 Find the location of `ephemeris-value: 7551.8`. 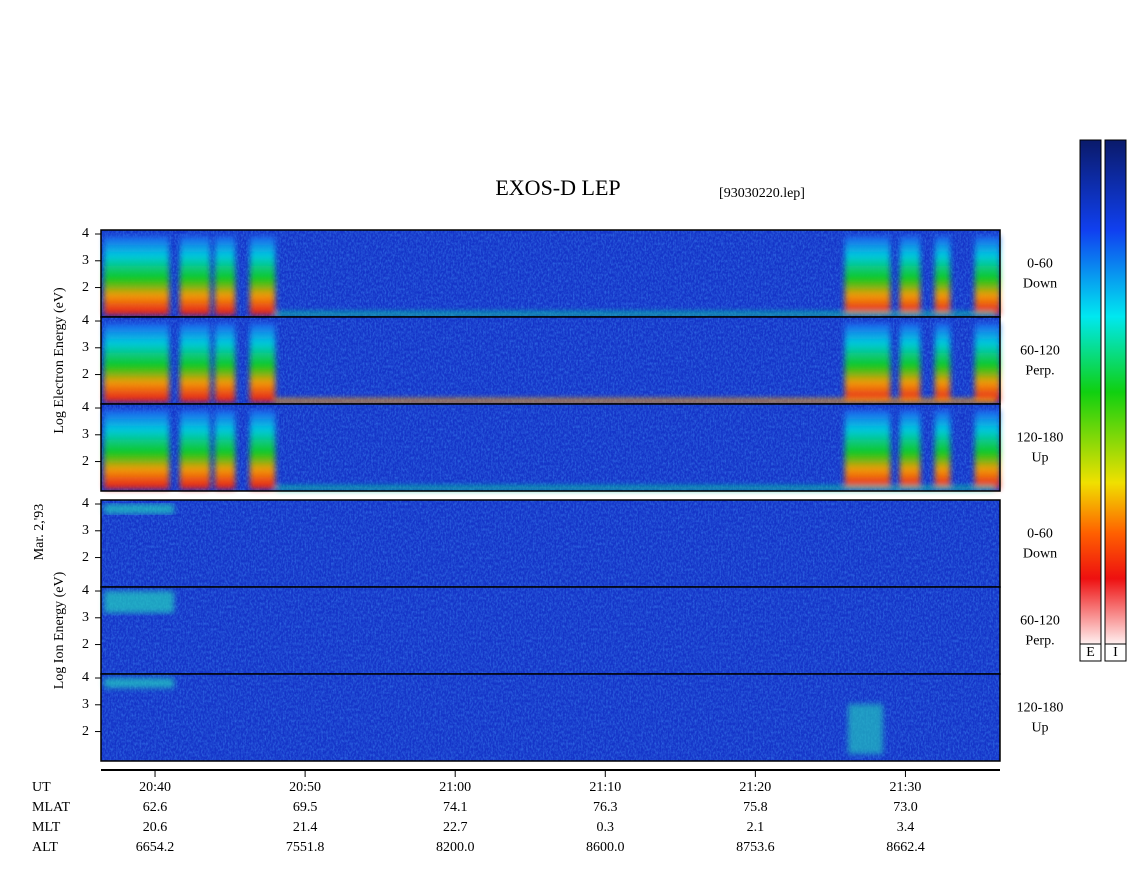

ephemeris-value: 7551.8 is located at coordinates (305, 847).